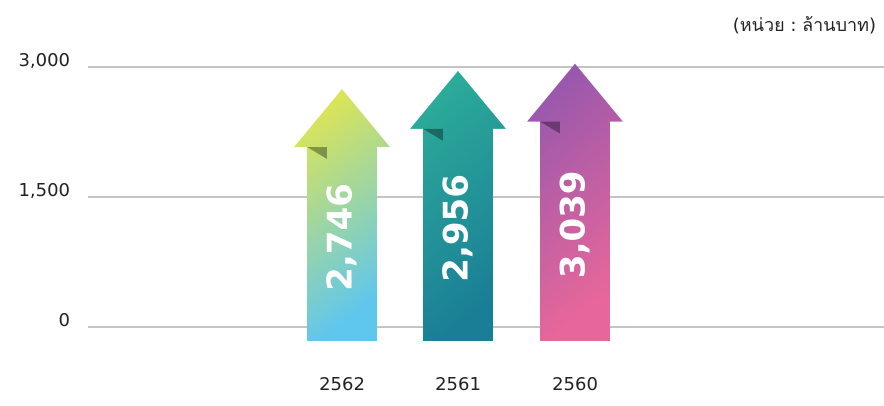 The width and height of the screenshot is (884, 406). What do you see at coordinates (574, 225) in the screenshot?
I see `value-label: 3,039` at bounding box center [574, 225].